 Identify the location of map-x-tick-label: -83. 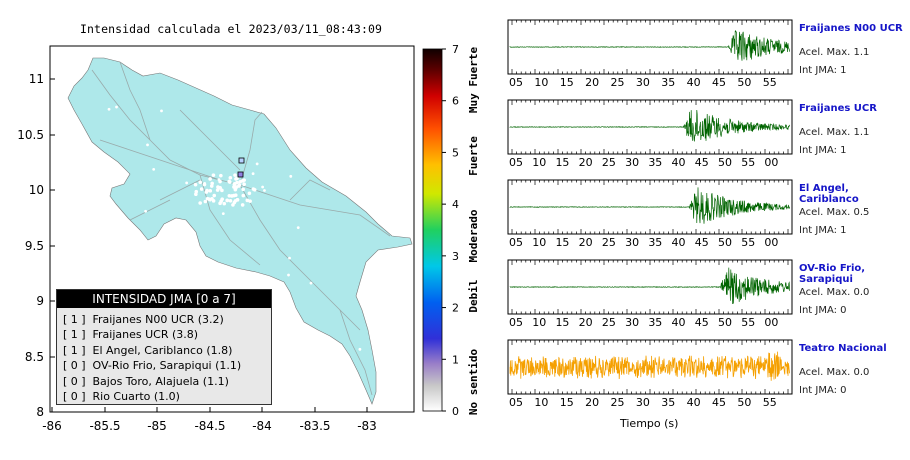
(367, 426).